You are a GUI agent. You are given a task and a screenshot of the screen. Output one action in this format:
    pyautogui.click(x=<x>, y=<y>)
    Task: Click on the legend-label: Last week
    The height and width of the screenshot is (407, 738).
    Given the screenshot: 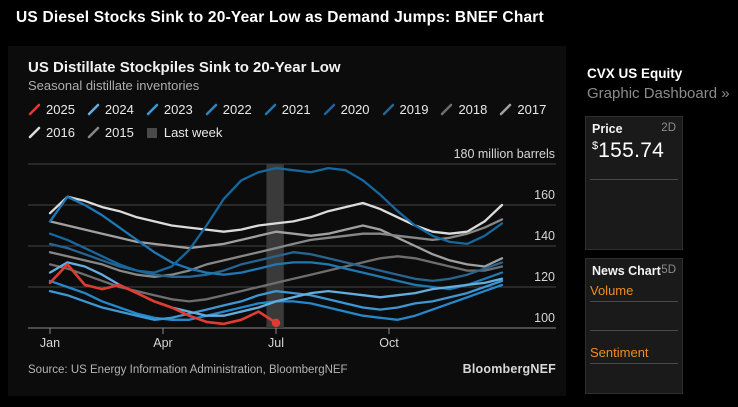 What is the action you would take?
    pyautogui.click(x=193, y=132)
    